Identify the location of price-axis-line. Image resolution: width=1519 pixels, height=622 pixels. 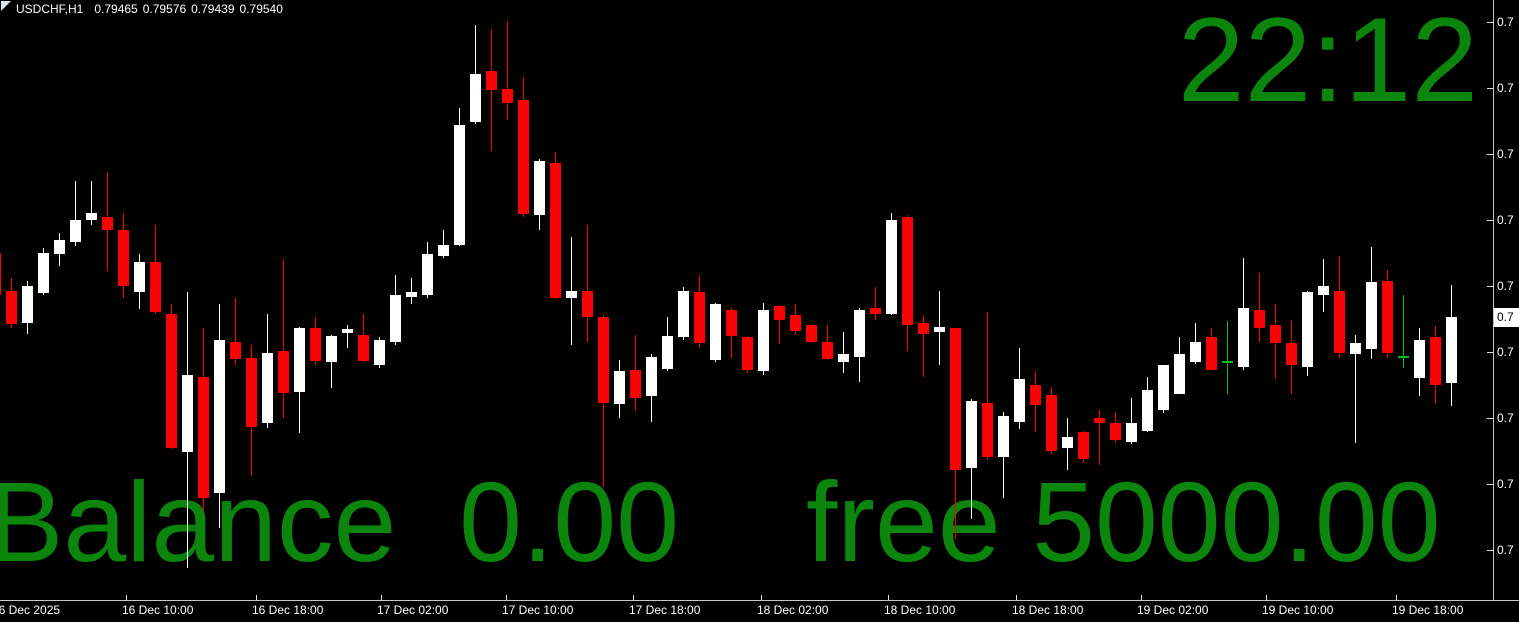
(1493, 300).